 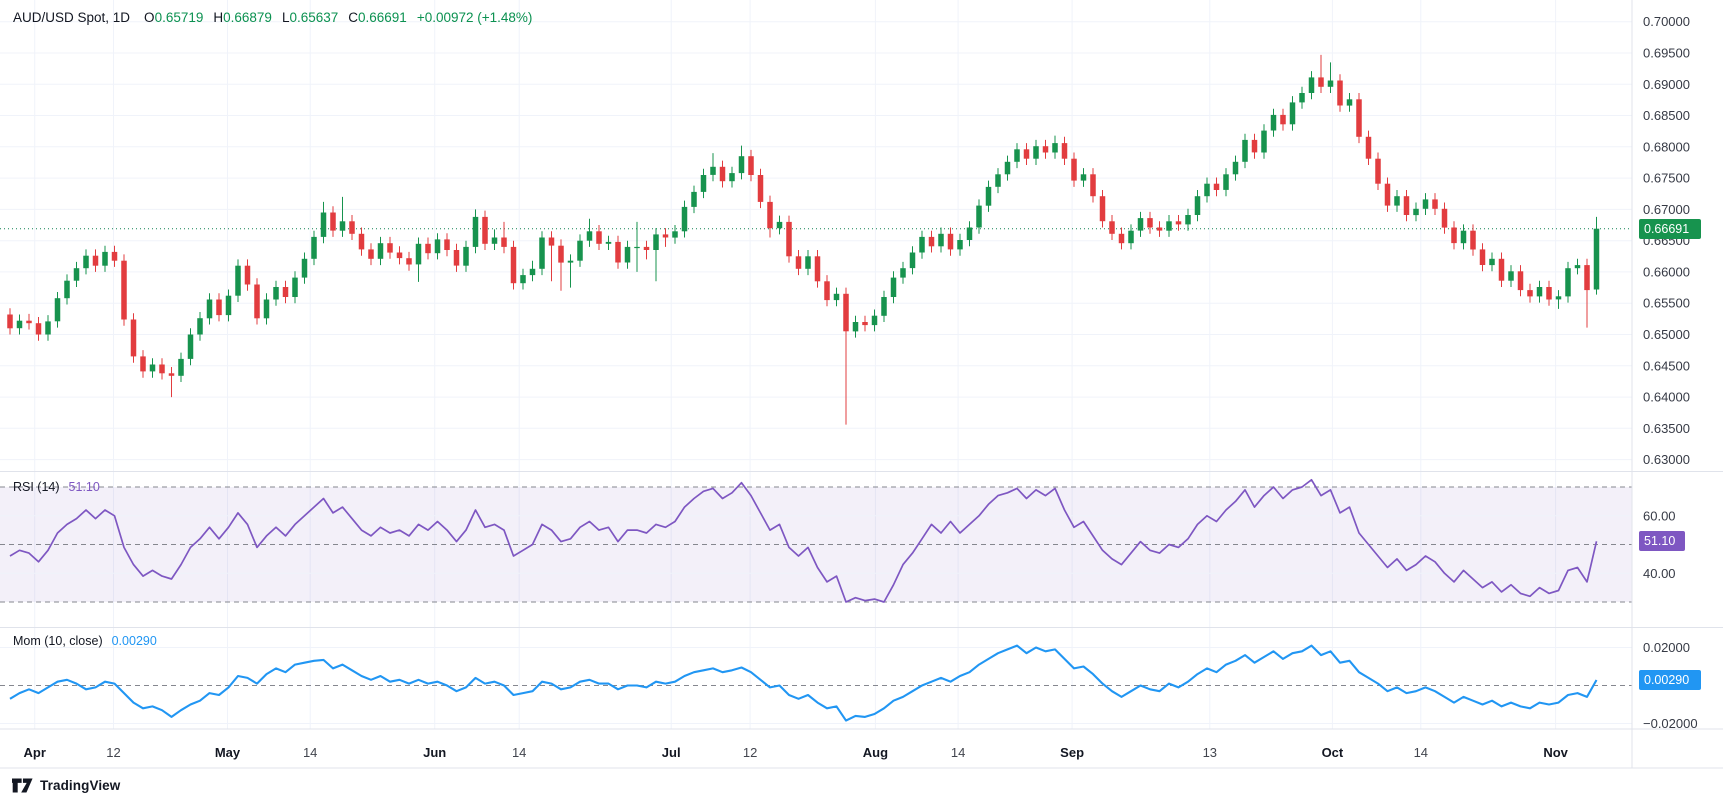 What do you see at coordinates (1659, 515) in the screenshot?
I see `svg-text: 60.00` at bounding box center [1659, 515].